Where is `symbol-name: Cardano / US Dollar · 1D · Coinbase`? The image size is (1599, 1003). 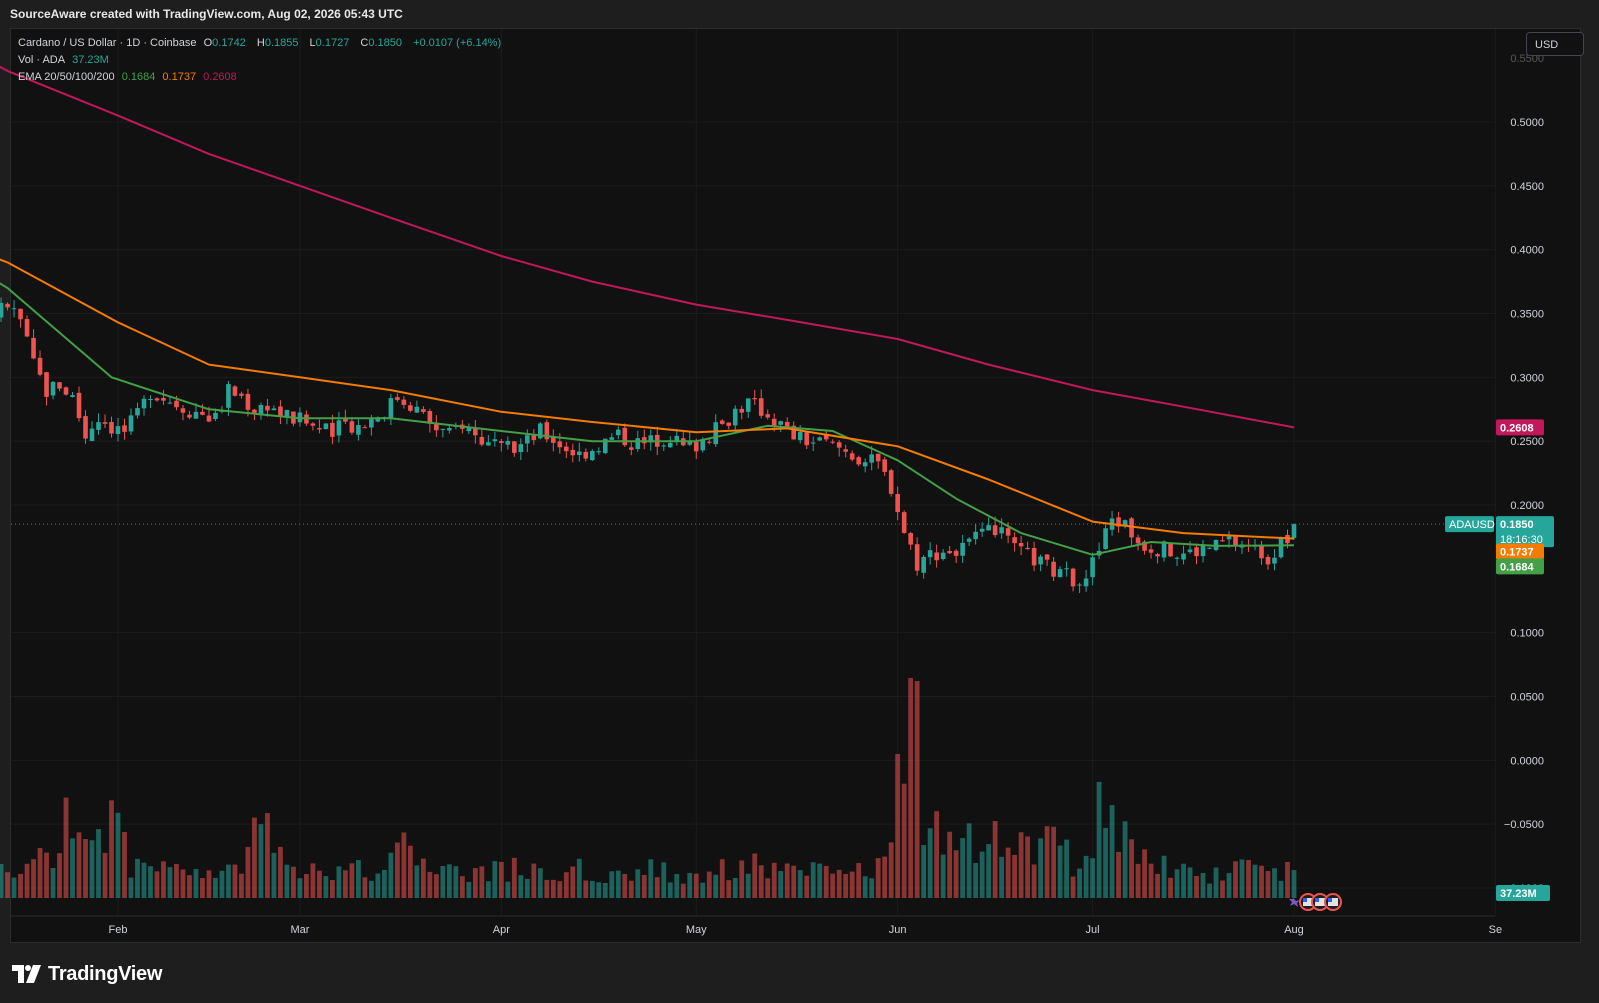
symbol-name: Cardano / US Dollar · 1D · Coinbase is located at coordinates (107, 43).